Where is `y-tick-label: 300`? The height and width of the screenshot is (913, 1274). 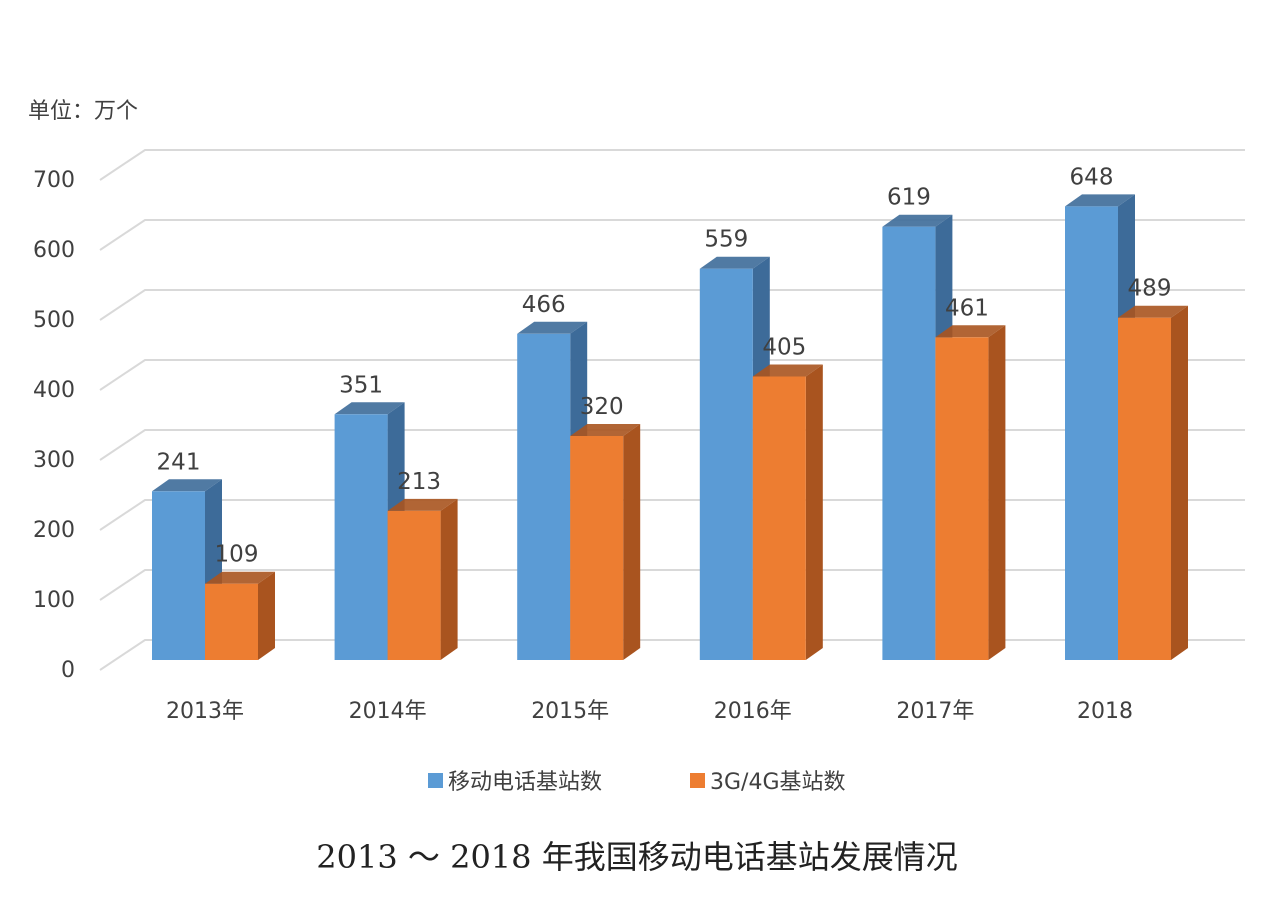
y-tick-label: 300 is located at coordinates (54, 460).